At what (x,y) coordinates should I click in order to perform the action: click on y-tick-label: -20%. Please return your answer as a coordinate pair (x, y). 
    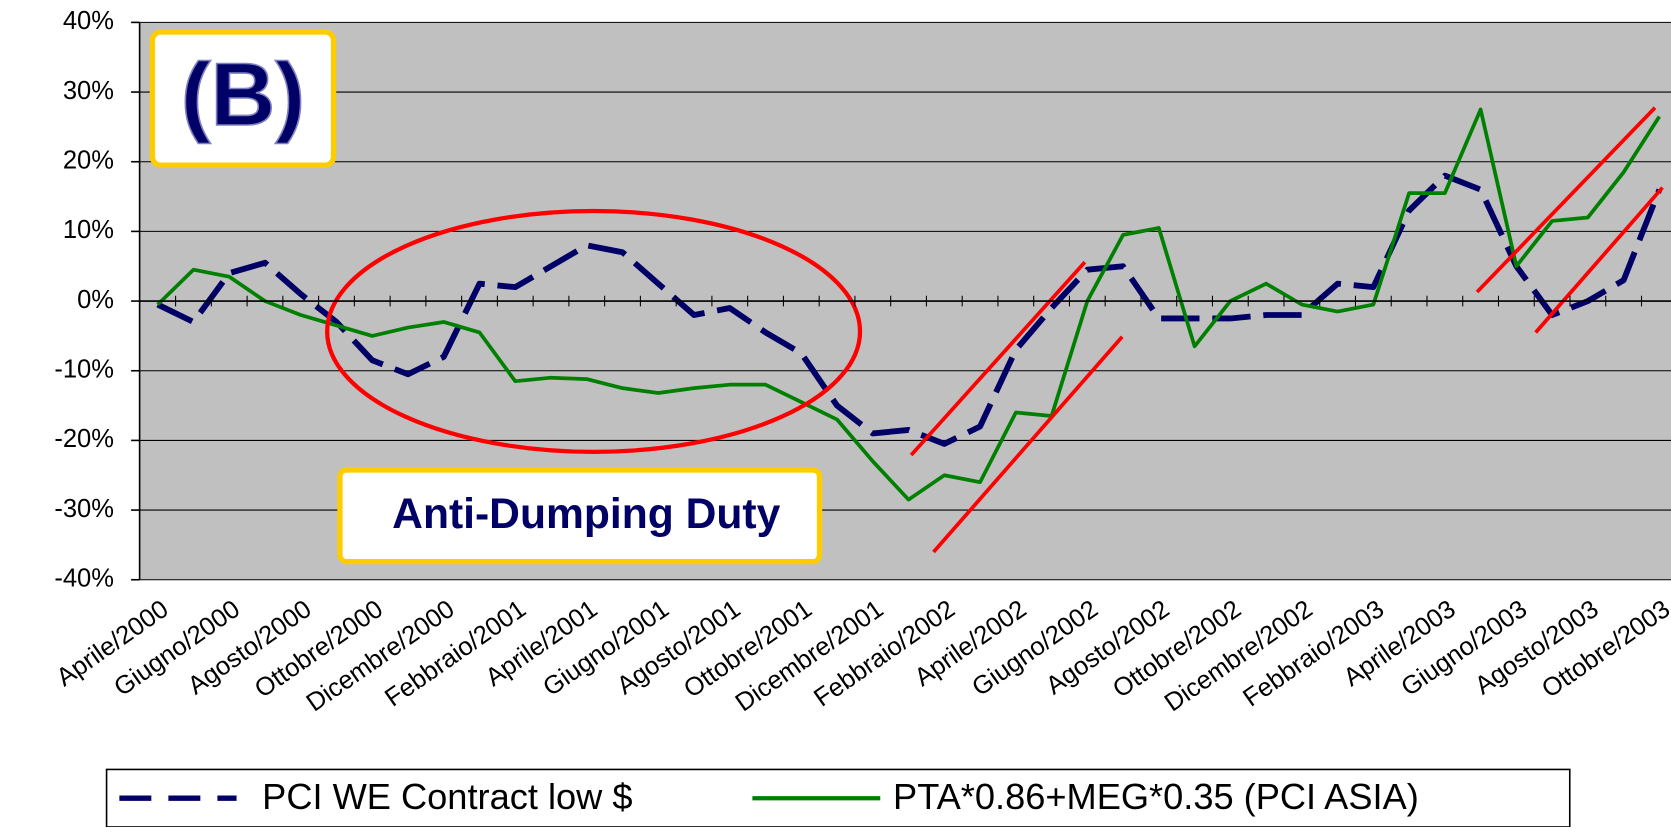
    Looking at the image, I should click on (84, 439).